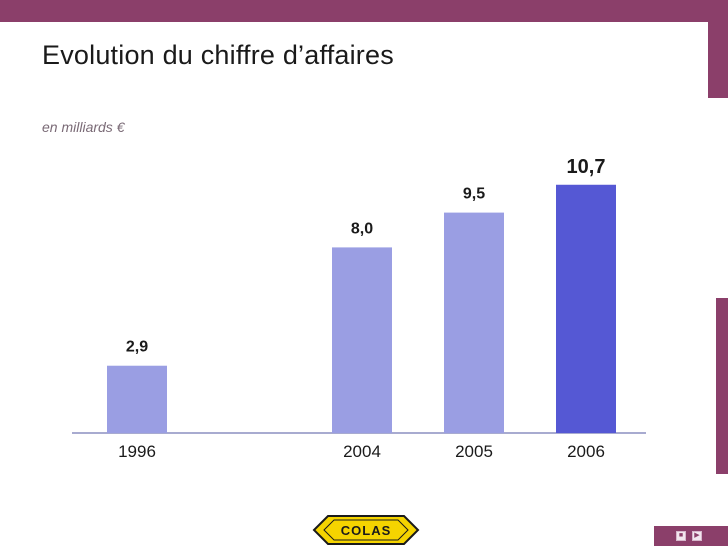  Describe the element at coordinates (474, 194) in the screenshot. I see `data-label-2005: 9,5` at that location.